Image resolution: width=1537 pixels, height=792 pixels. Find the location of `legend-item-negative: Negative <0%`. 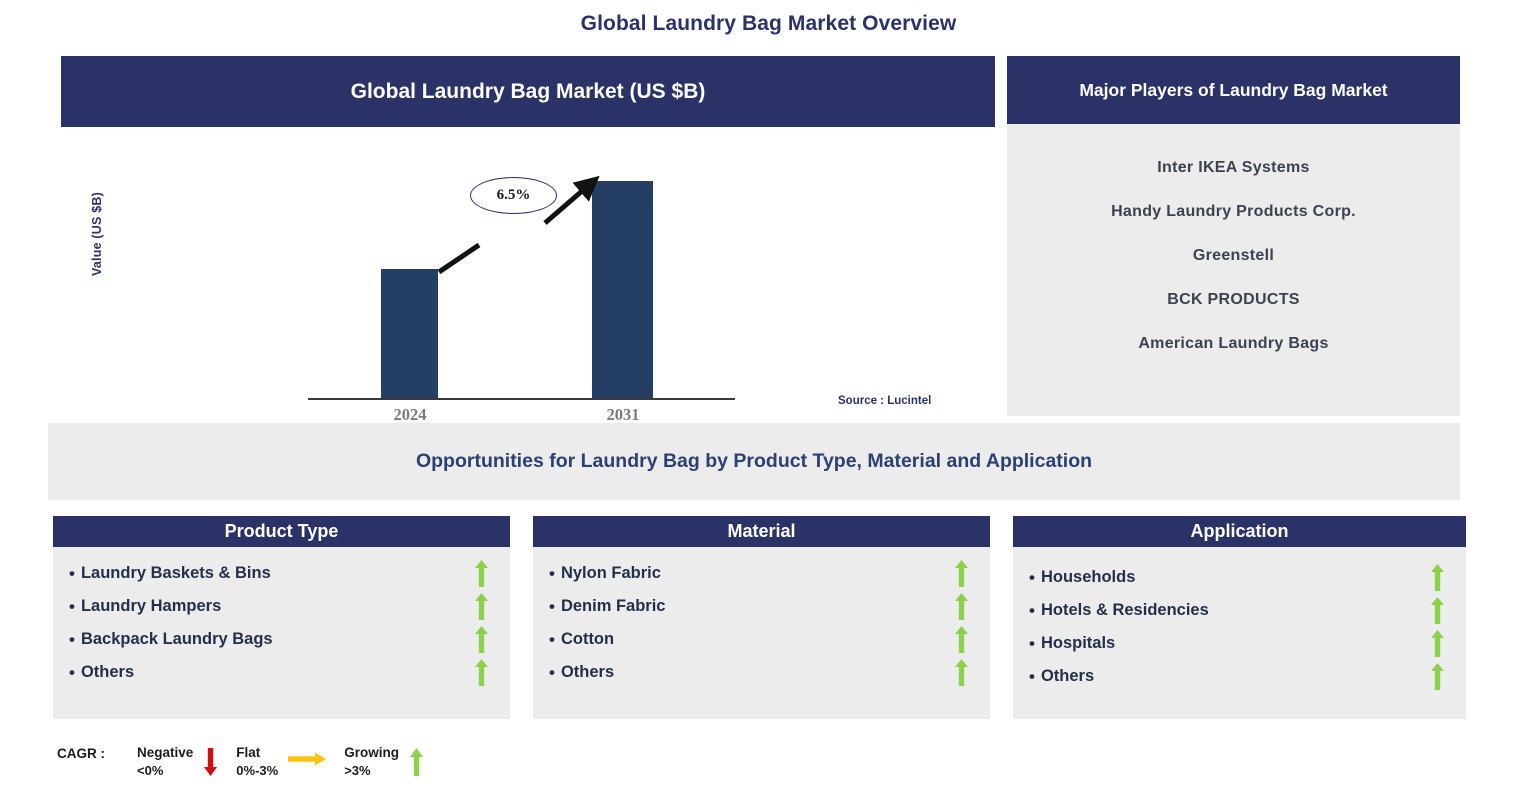

legend-item-negative: Negative <0% is located at coordinates (181, 762).